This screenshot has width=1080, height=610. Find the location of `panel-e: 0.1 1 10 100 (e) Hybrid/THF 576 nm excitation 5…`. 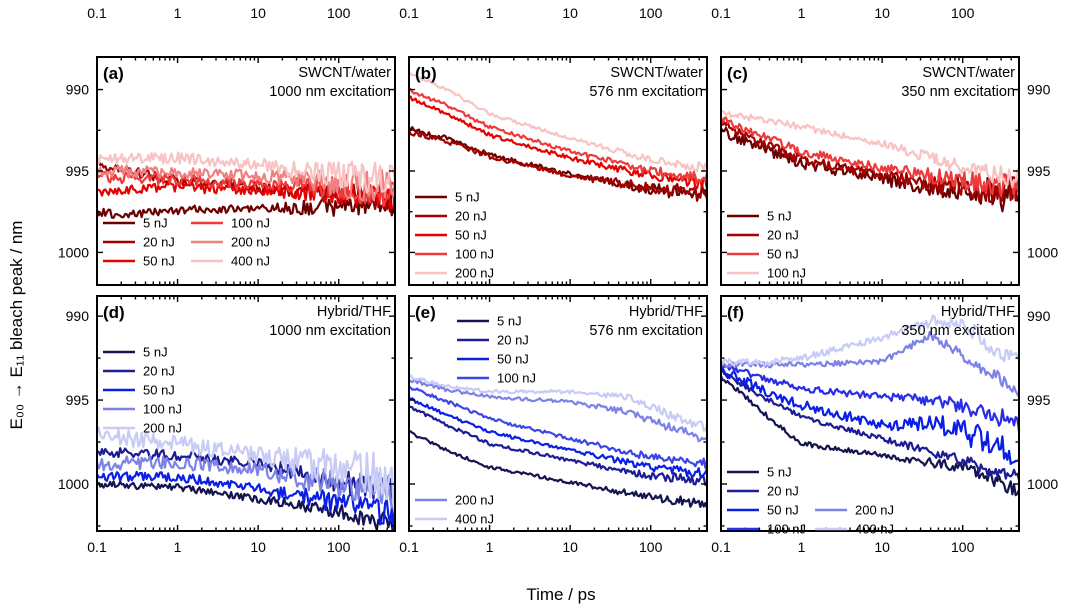

panel-e: 0.1 1 10 100 (e) Hybrid/THF 576 nm excitation 5… is located at coordinates (553, 425).